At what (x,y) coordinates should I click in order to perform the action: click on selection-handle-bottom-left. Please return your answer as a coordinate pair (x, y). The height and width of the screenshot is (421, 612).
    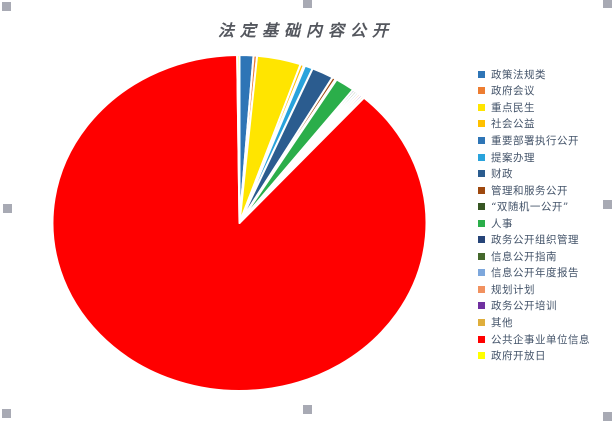
    Looking at the image, I should click on (6, 413).